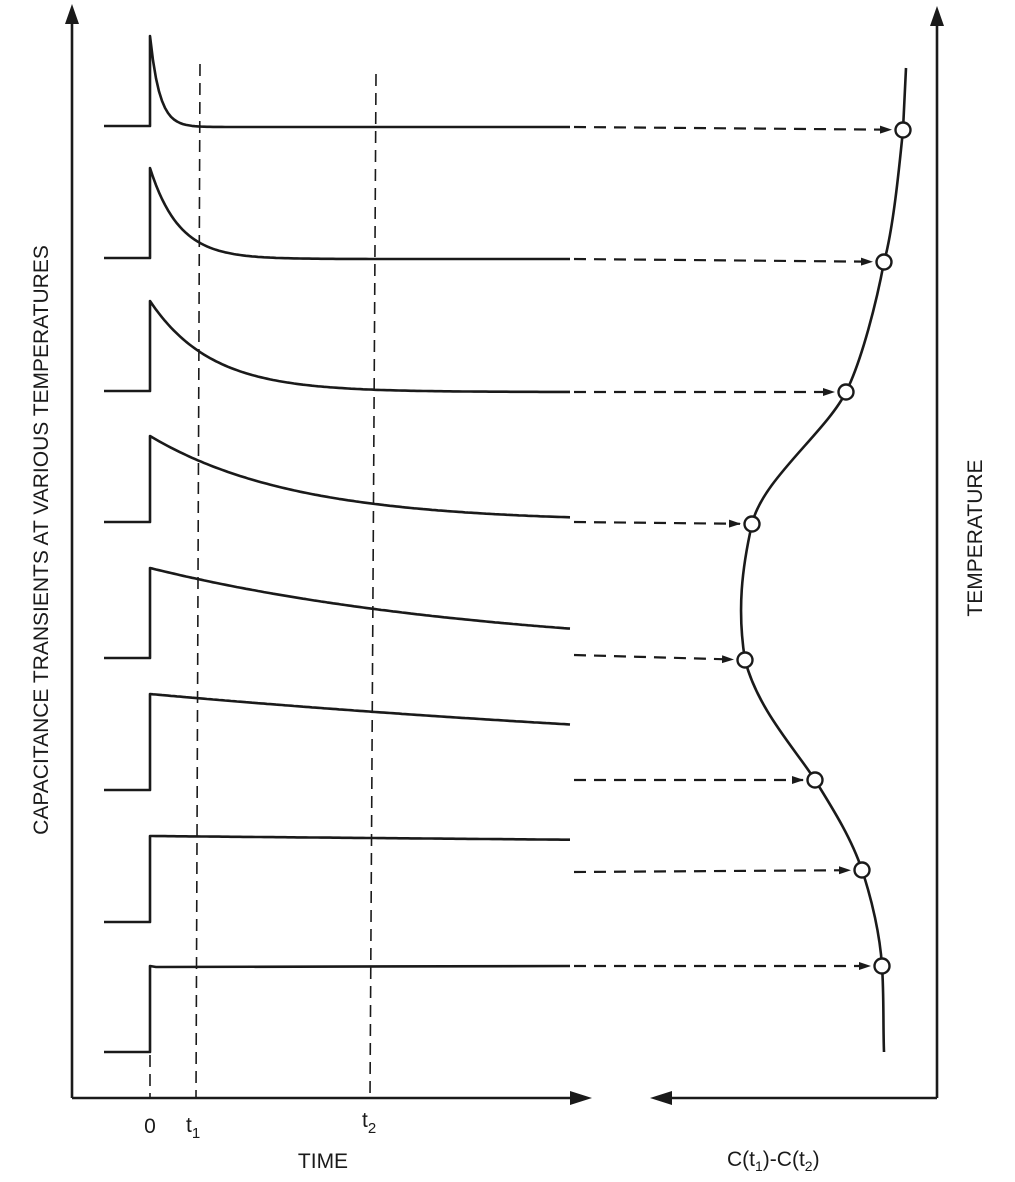 Image resolution: width=1015 pixels, height=1182 pixels. I want to click on right-y-axis-arrow-icon, so click(937, 16).